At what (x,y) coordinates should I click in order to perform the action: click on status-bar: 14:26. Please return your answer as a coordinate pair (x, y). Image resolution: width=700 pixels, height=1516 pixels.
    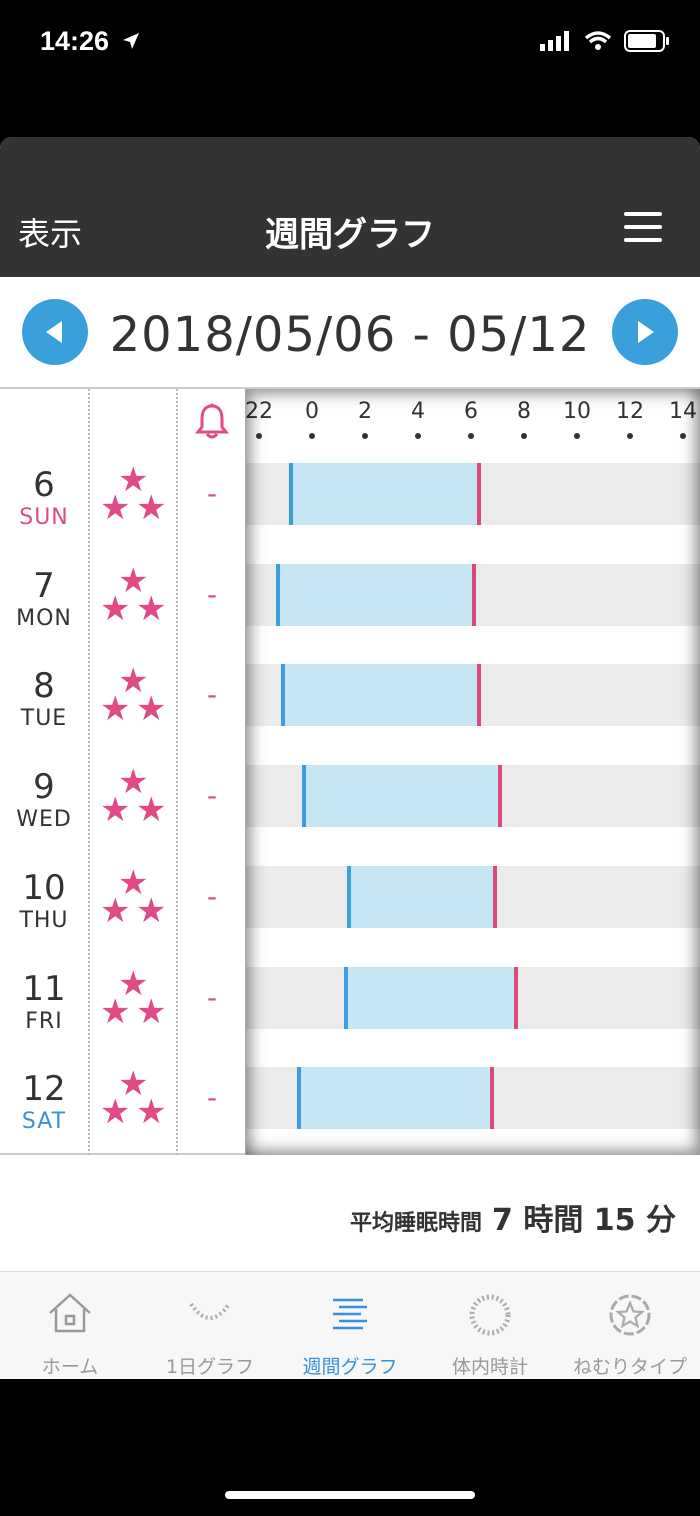
    Looking at the image, I should click on (350, 45).